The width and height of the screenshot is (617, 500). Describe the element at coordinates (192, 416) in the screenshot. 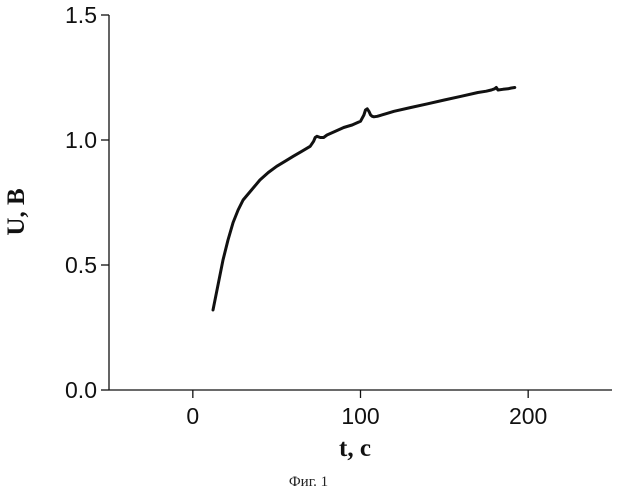

I see `x-tick-label: 0` at that location.